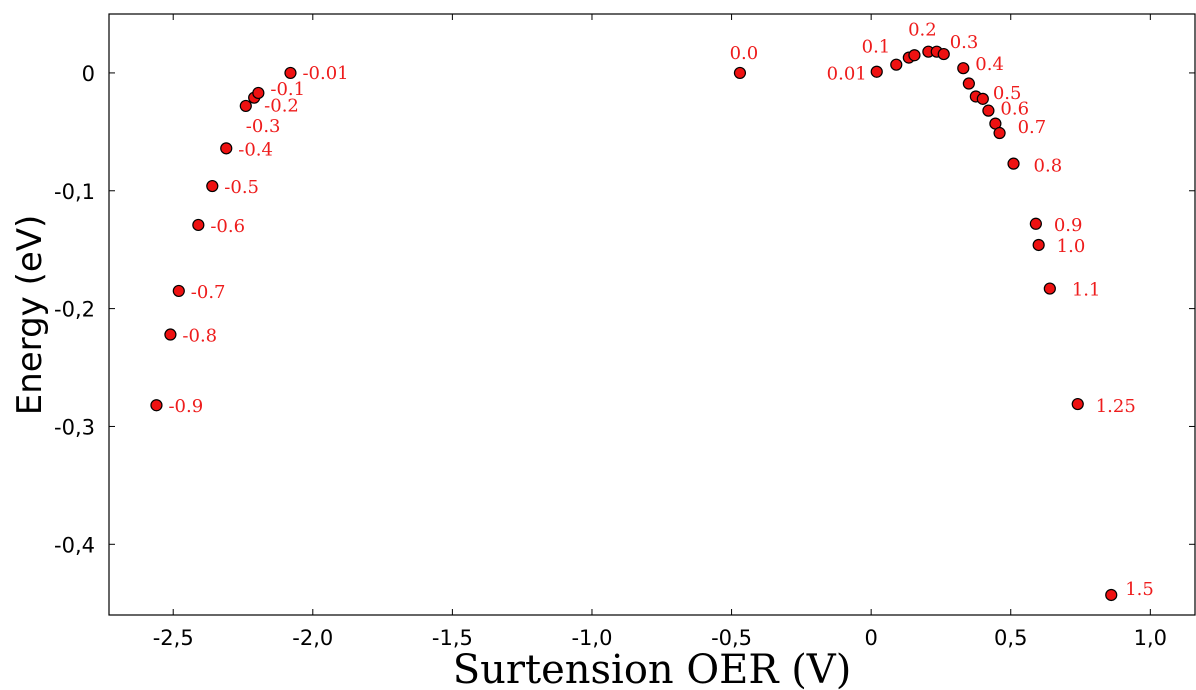 This screenshot has height=690, width=1196. I want to click on point-label: 1.5, so click(1139, 589).